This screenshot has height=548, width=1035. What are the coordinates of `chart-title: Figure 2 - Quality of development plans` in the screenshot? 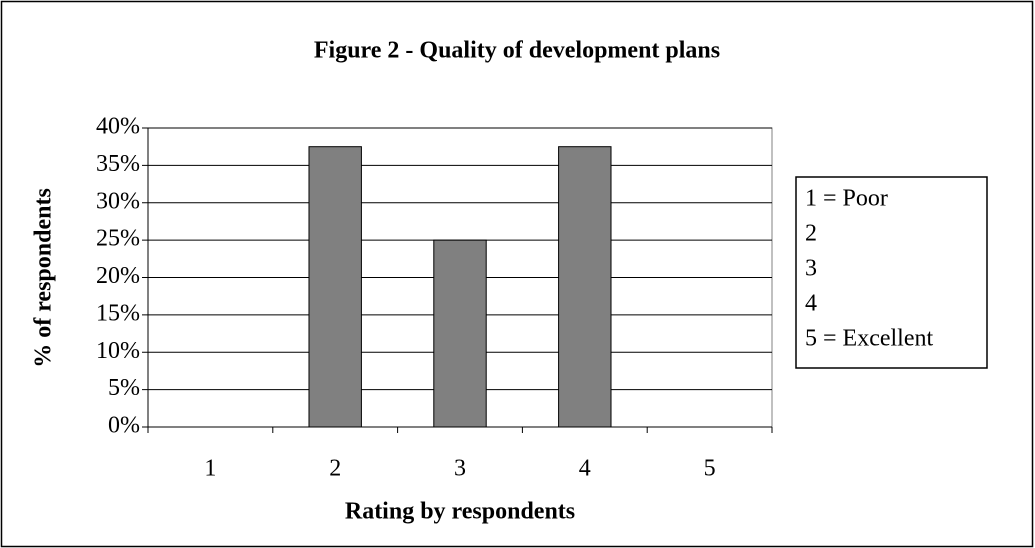 It's located at (517, 51).